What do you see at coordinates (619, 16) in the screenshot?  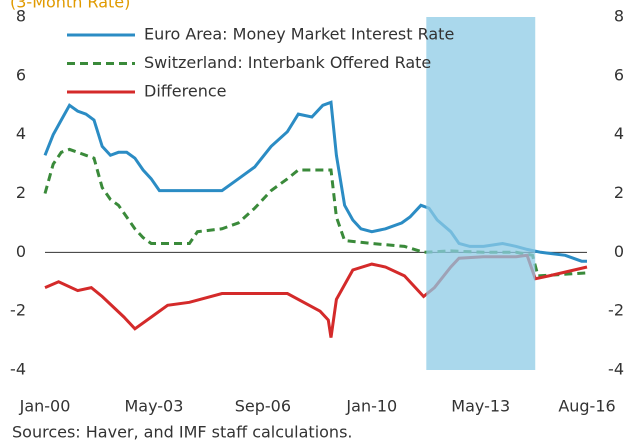 I see `y2-tick-label: 8` at bounding box center [619, 16].